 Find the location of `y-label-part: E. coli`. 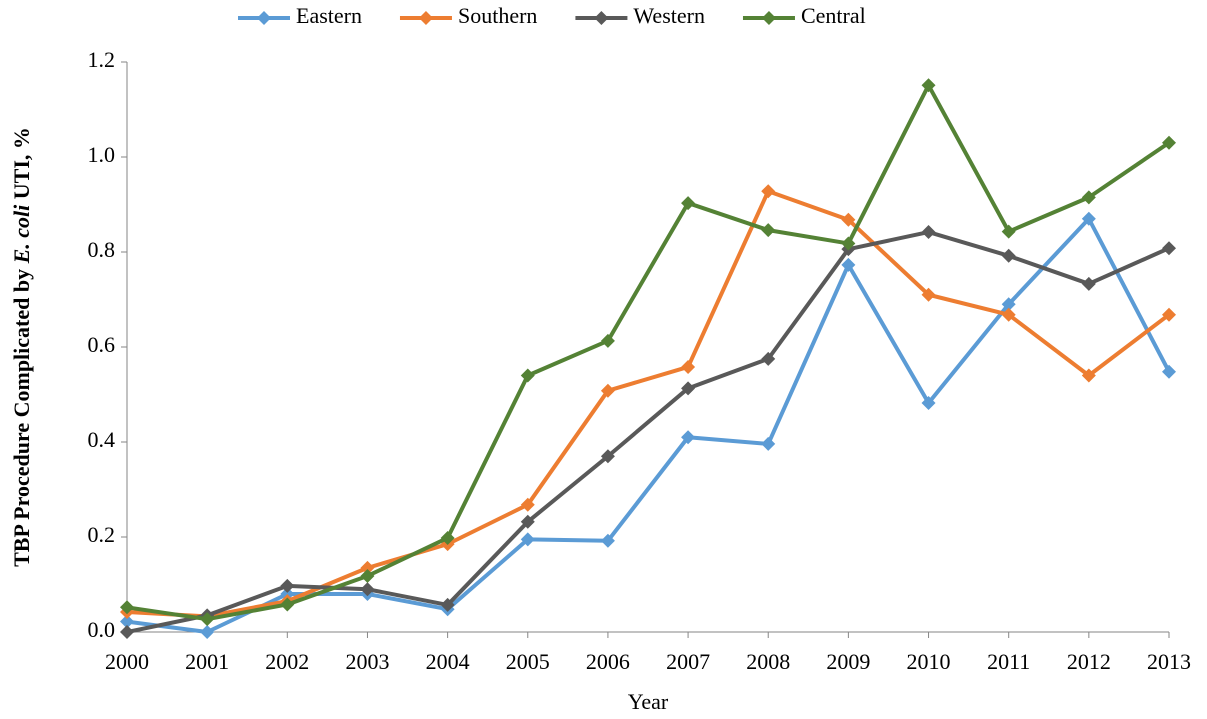

y-label-part: E. coli is located at coordinates (21, 234).